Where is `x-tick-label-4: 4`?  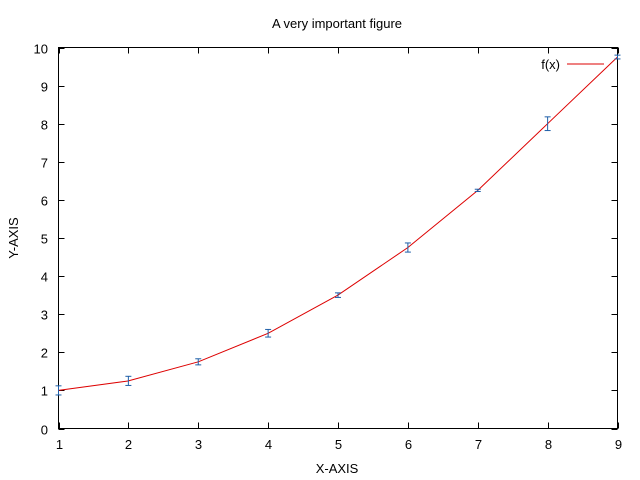
x-tick-label-4: 4 is located at coordinates (268, 444).